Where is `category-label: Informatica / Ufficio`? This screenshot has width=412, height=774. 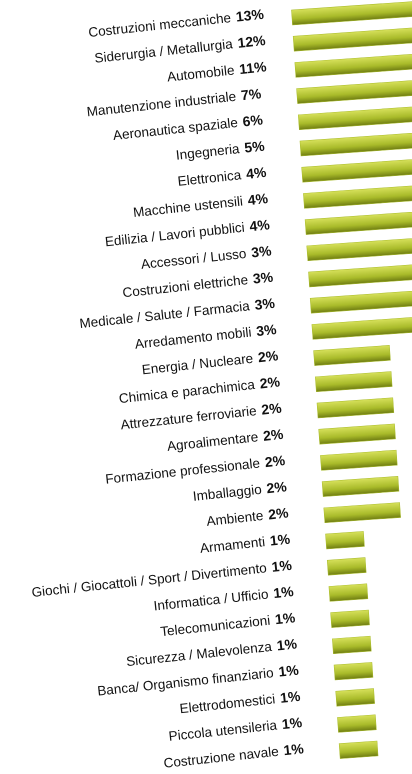
category-label: Informatica / Ufficio is located at coordinates (211, 600).